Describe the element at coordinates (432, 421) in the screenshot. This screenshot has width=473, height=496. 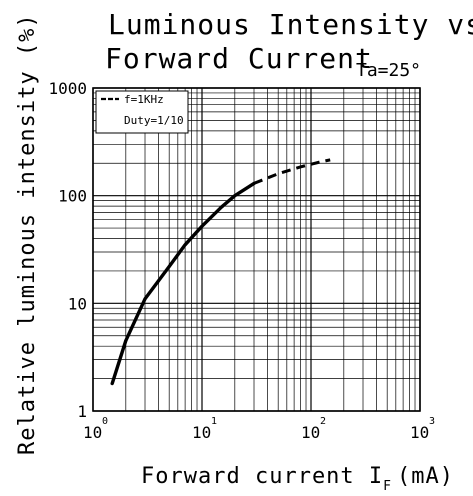
I see `x-tick-exponent: 3` at that location.